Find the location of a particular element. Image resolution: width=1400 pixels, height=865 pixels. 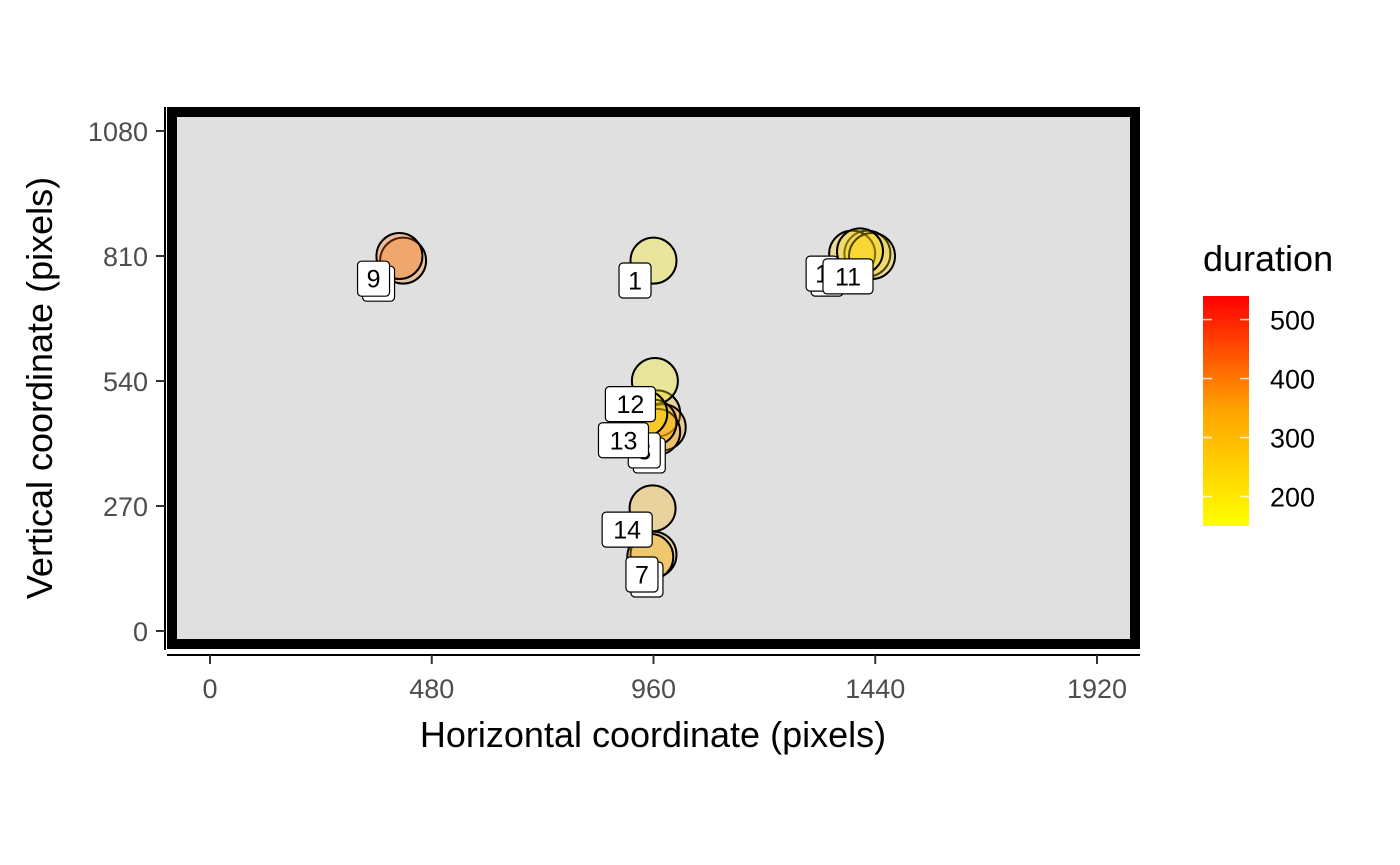

x-tick-label: 0 is located at coordinates (209, 689).